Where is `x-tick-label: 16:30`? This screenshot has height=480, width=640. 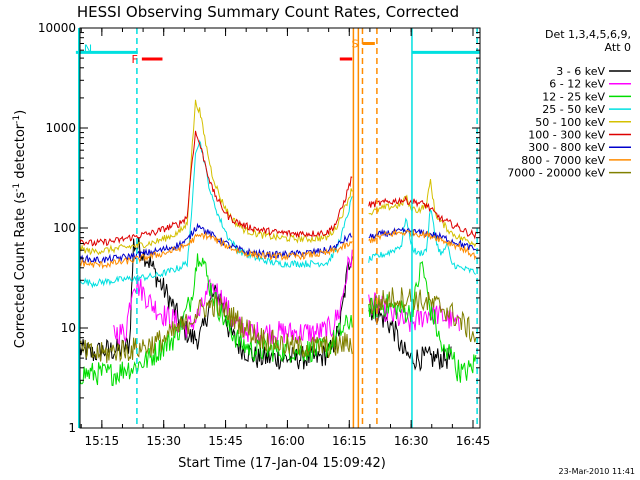 x-tick-label: 16:30 is located at coordinates (411, 441).